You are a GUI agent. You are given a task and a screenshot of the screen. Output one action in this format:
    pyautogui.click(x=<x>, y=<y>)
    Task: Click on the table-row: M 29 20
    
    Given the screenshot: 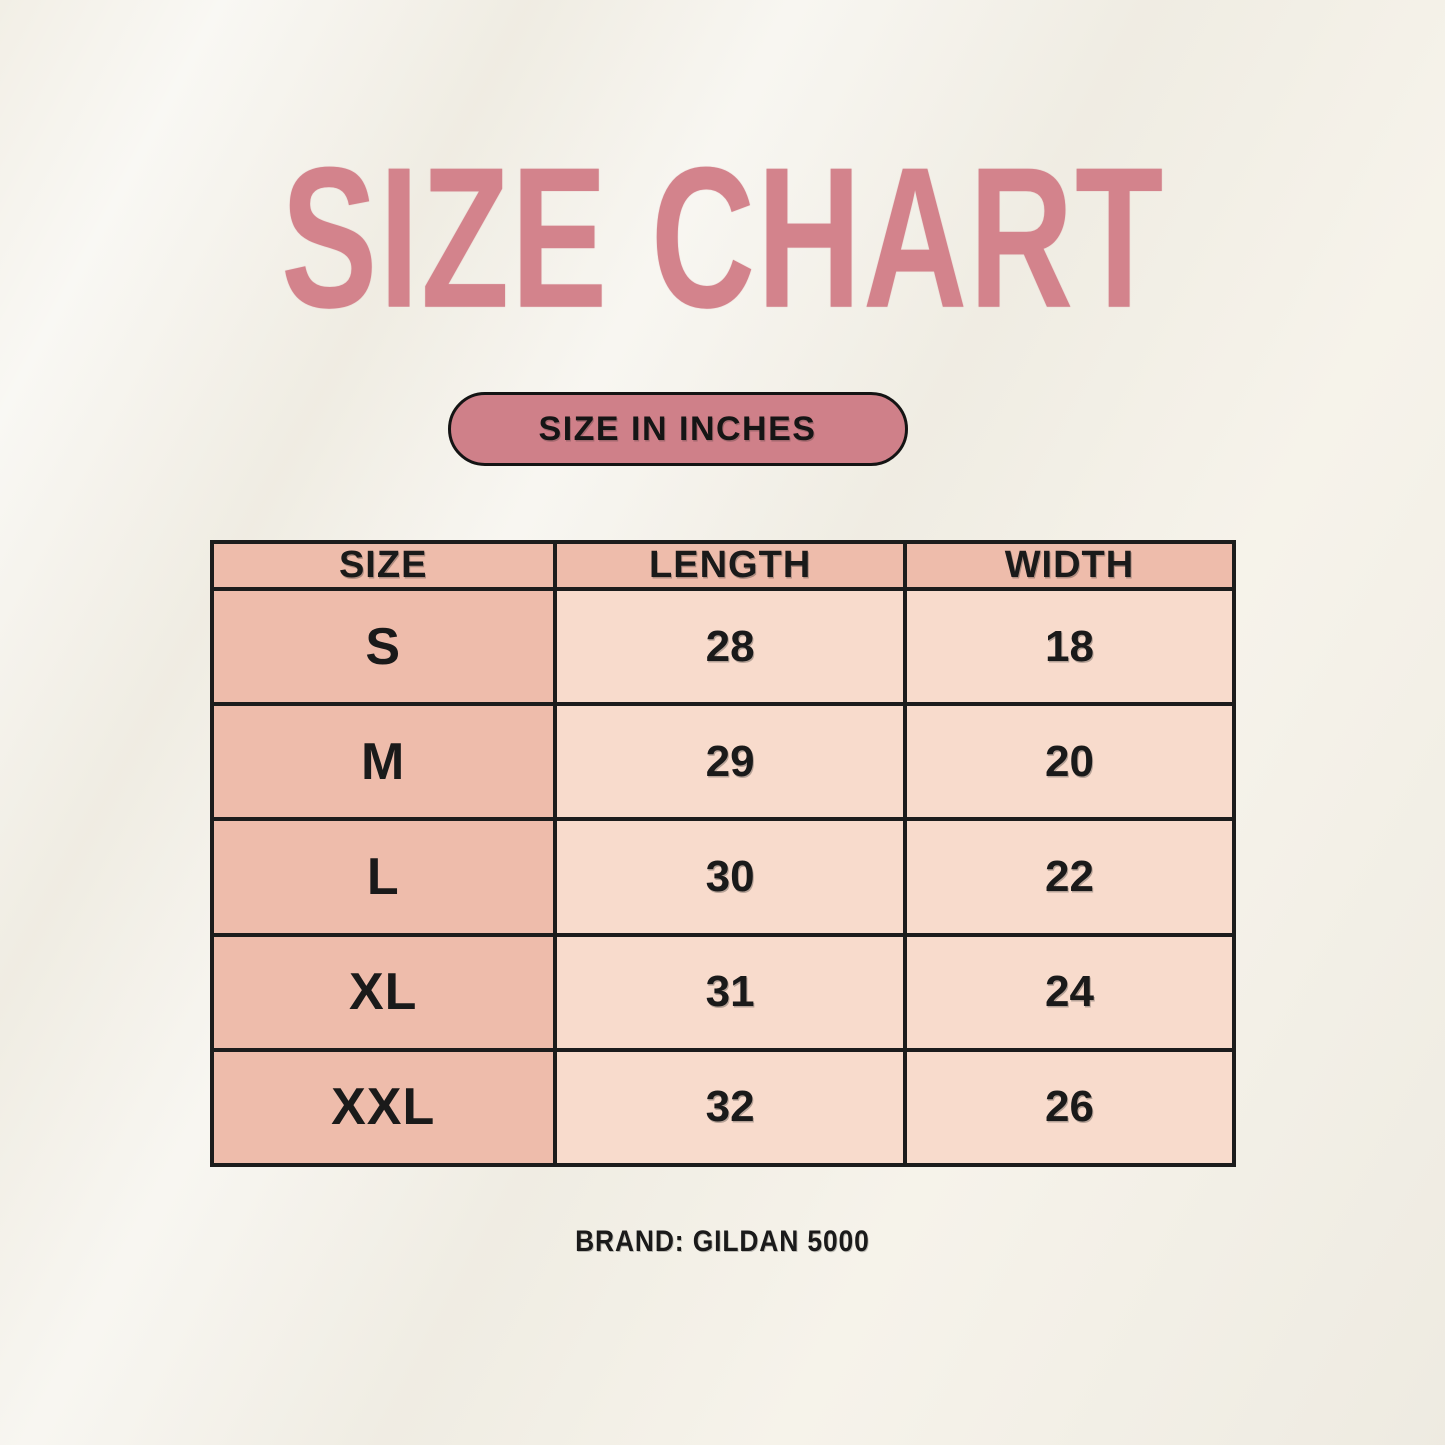 What is the action you would take?
    pyautogui.click(x=722, y=762)
    